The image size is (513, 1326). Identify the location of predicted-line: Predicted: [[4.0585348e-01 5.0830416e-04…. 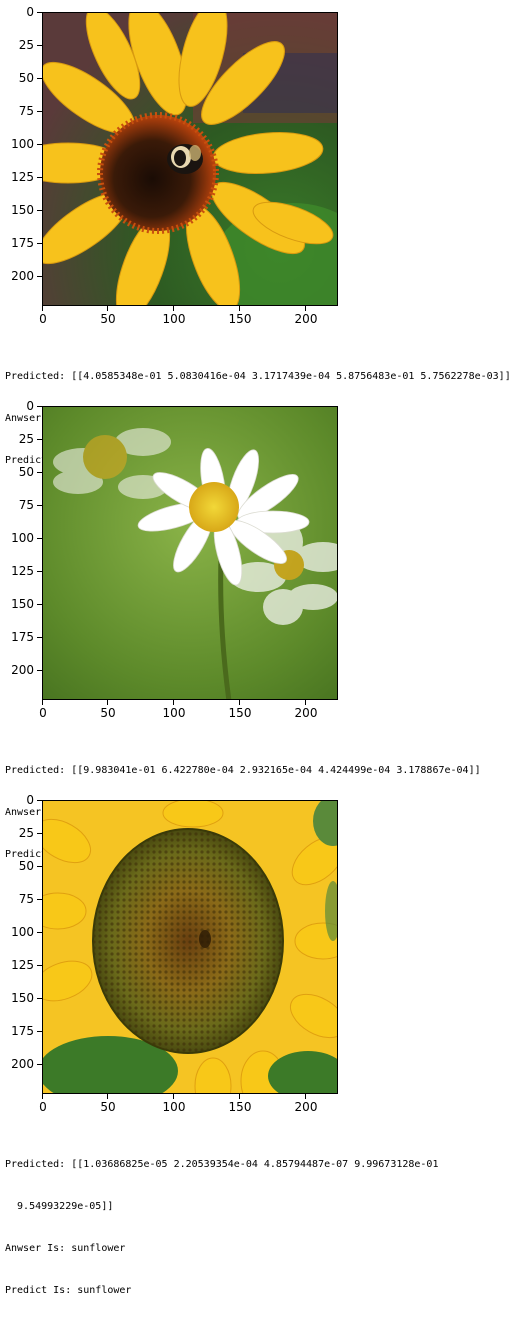
(258, 376).